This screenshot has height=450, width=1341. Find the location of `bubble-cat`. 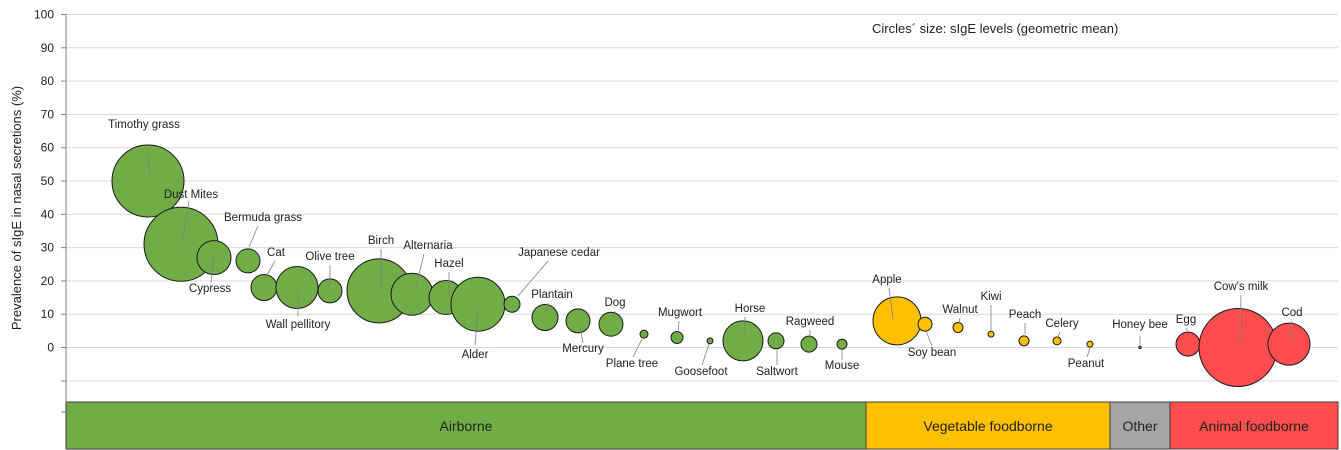

bubble-cat is located at coordinates (264, 288).